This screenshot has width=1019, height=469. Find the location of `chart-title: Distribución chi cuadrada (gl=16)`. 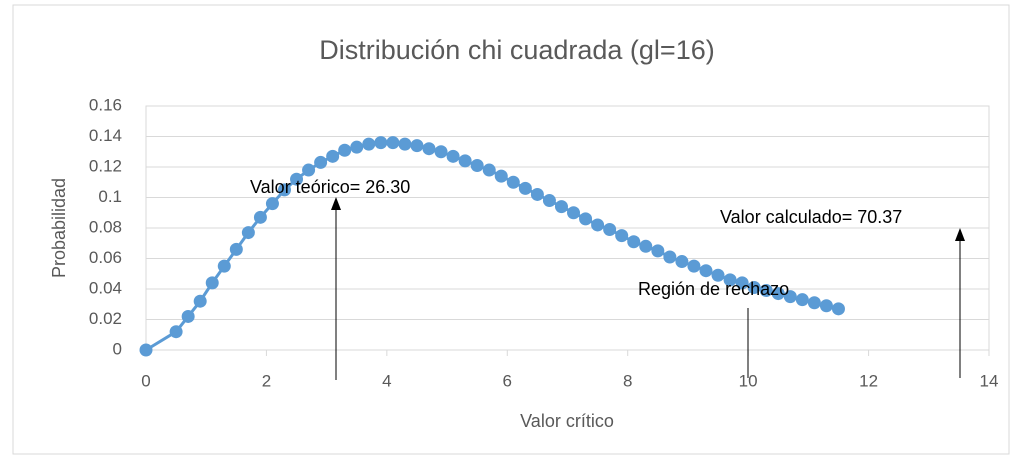

chart-title: Distribución chi cuadrada (gl=16) is located at coordinates (516, 50).